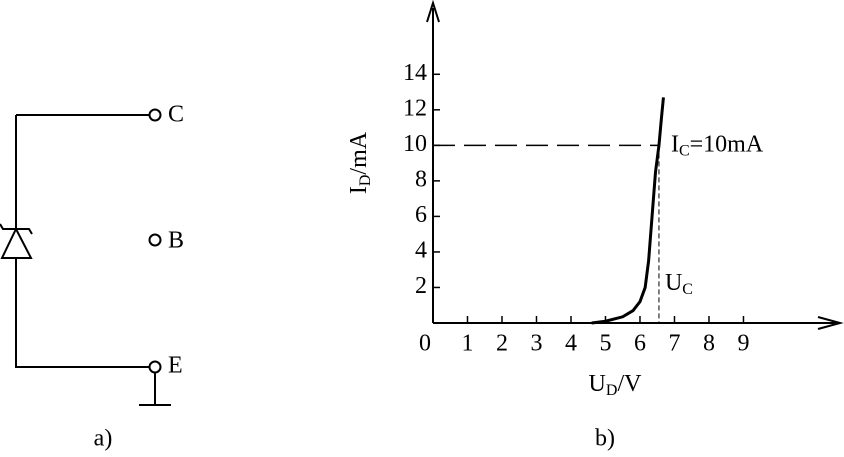 The image size is (844, 457). I want to click on terminal-label: C, so click(176, 115).